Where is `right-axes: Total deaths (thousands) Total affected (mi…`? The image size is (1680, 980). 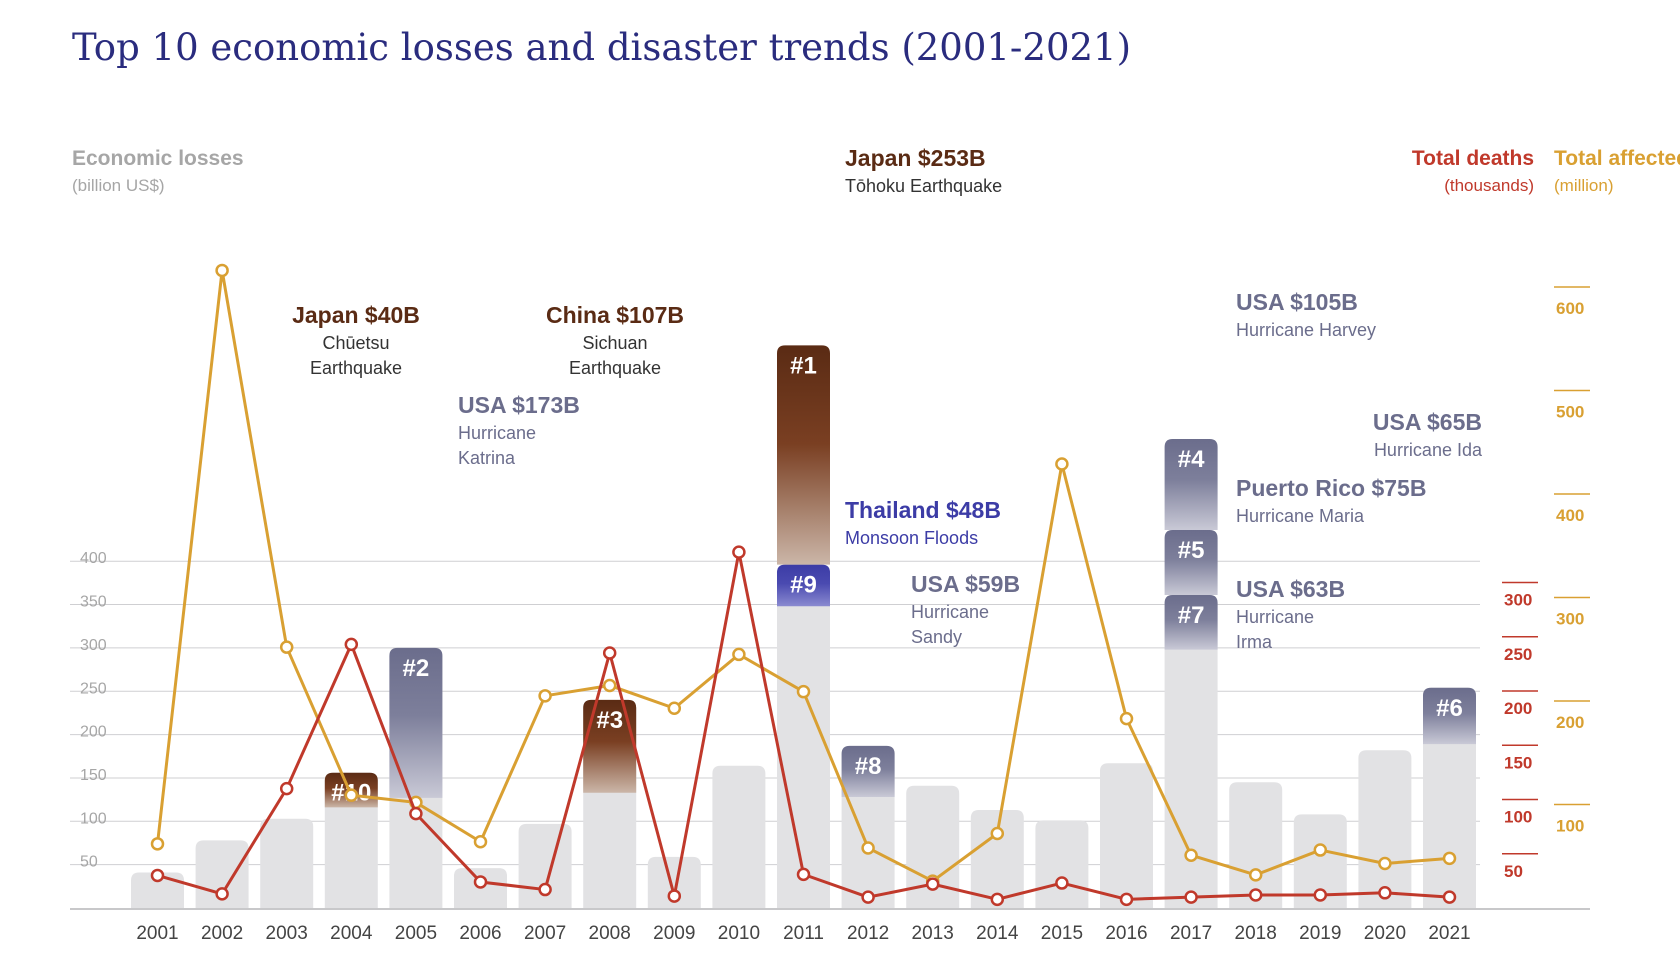
right-axes: Total deaths (thousands) Total affected (mi… is located at coordinates (1546, 514).